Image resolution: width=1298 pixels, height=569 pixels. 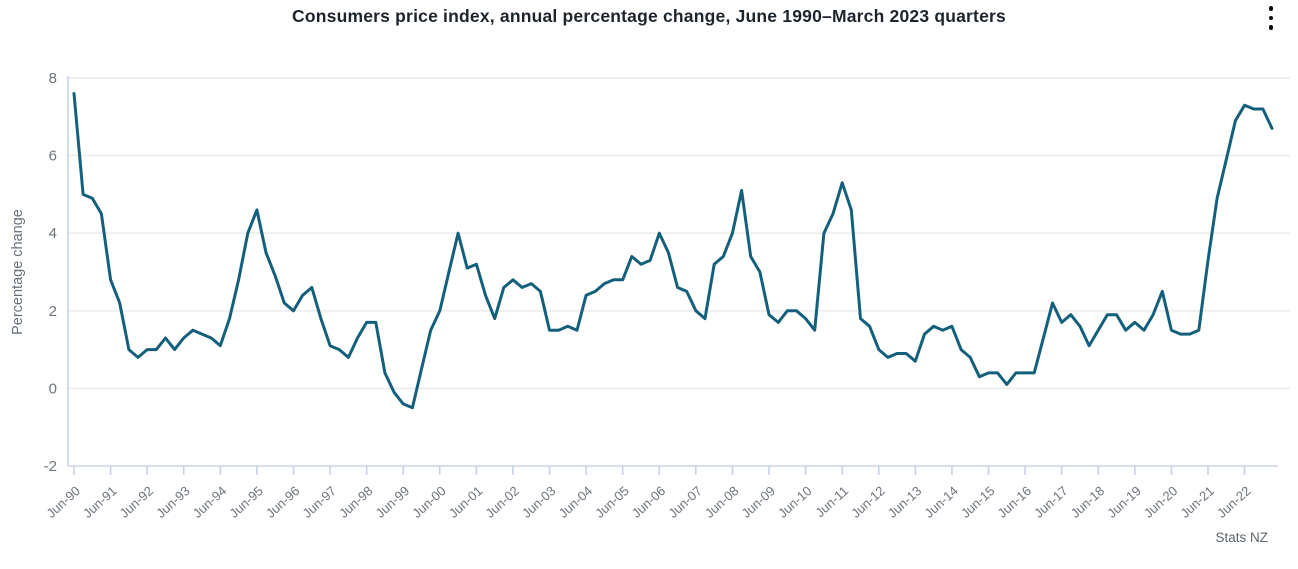 I want to click on attribution-statsnz: Stats NZ, so click(x=1241, y=537).